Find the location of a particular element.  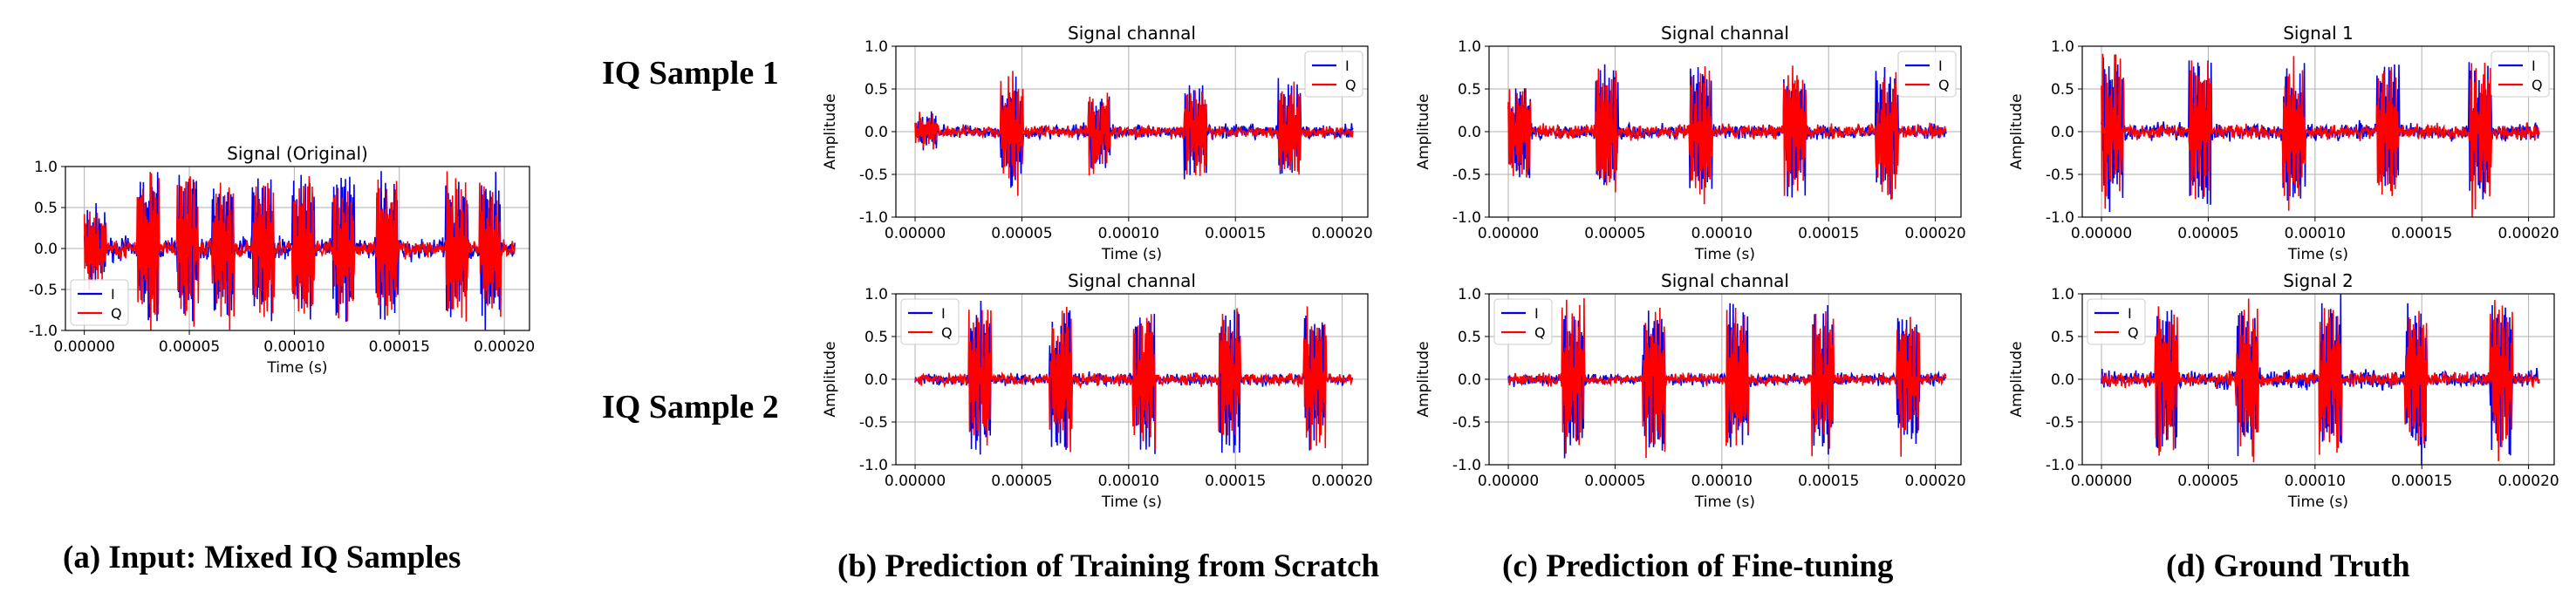

row-label-sample-1: IQ Sample 1 is located at coordinates (690, 74).